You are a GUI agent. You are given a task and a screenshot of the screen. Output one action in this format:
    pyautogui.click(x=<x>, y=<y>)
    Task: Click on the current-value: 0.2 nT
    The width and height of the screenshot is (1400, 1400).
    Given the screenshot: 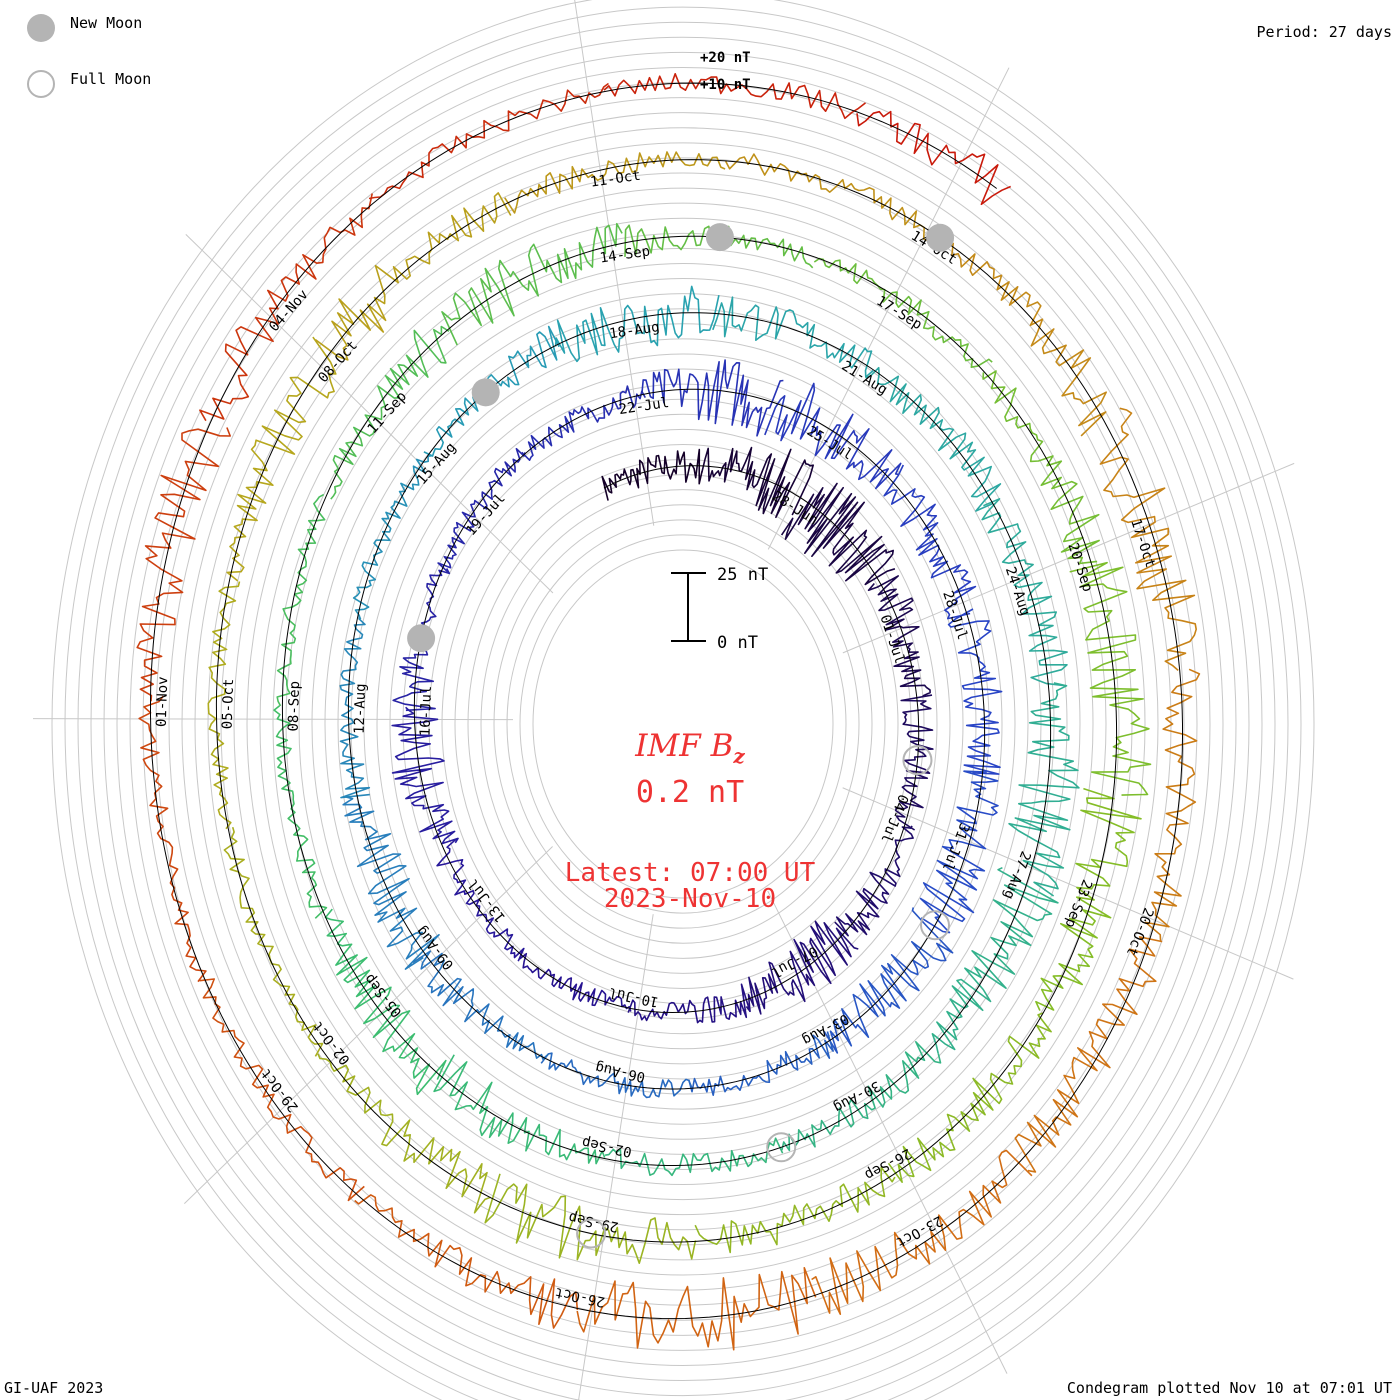 What is the action you would take?
    pyautogui.click(x=690, y=792)
    